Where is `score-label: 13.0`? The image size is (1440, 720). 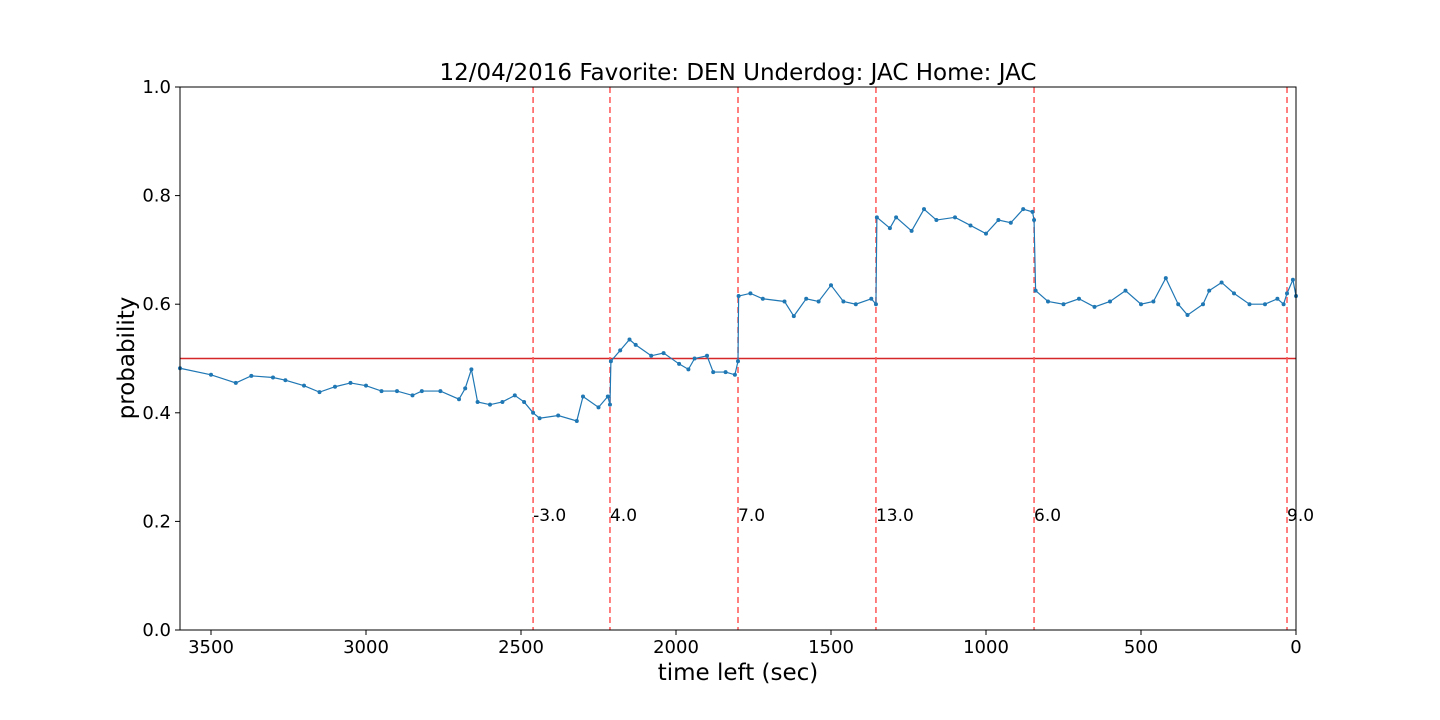
score-label: 13.0 is located at coordinates (895, 516).